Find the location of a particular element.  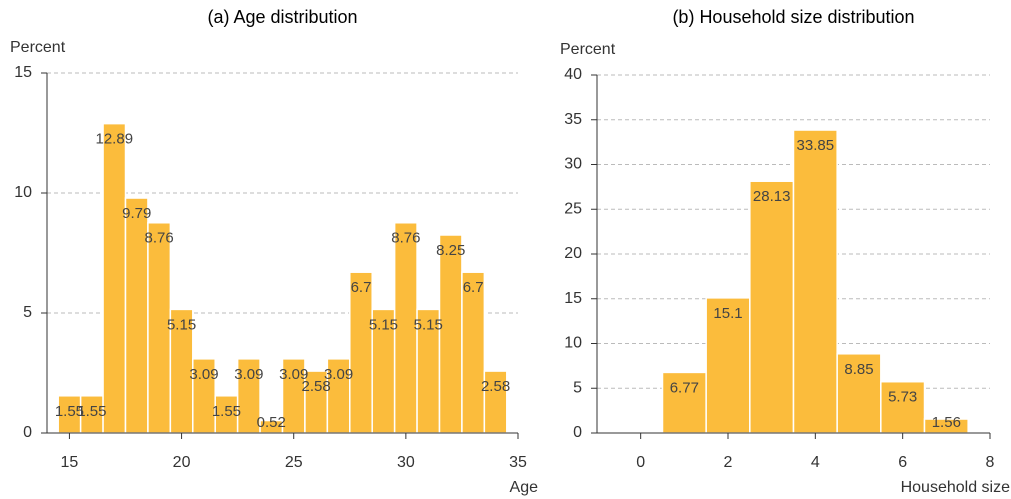

x-tick-label: 6 is located at coordinates (902, 462).